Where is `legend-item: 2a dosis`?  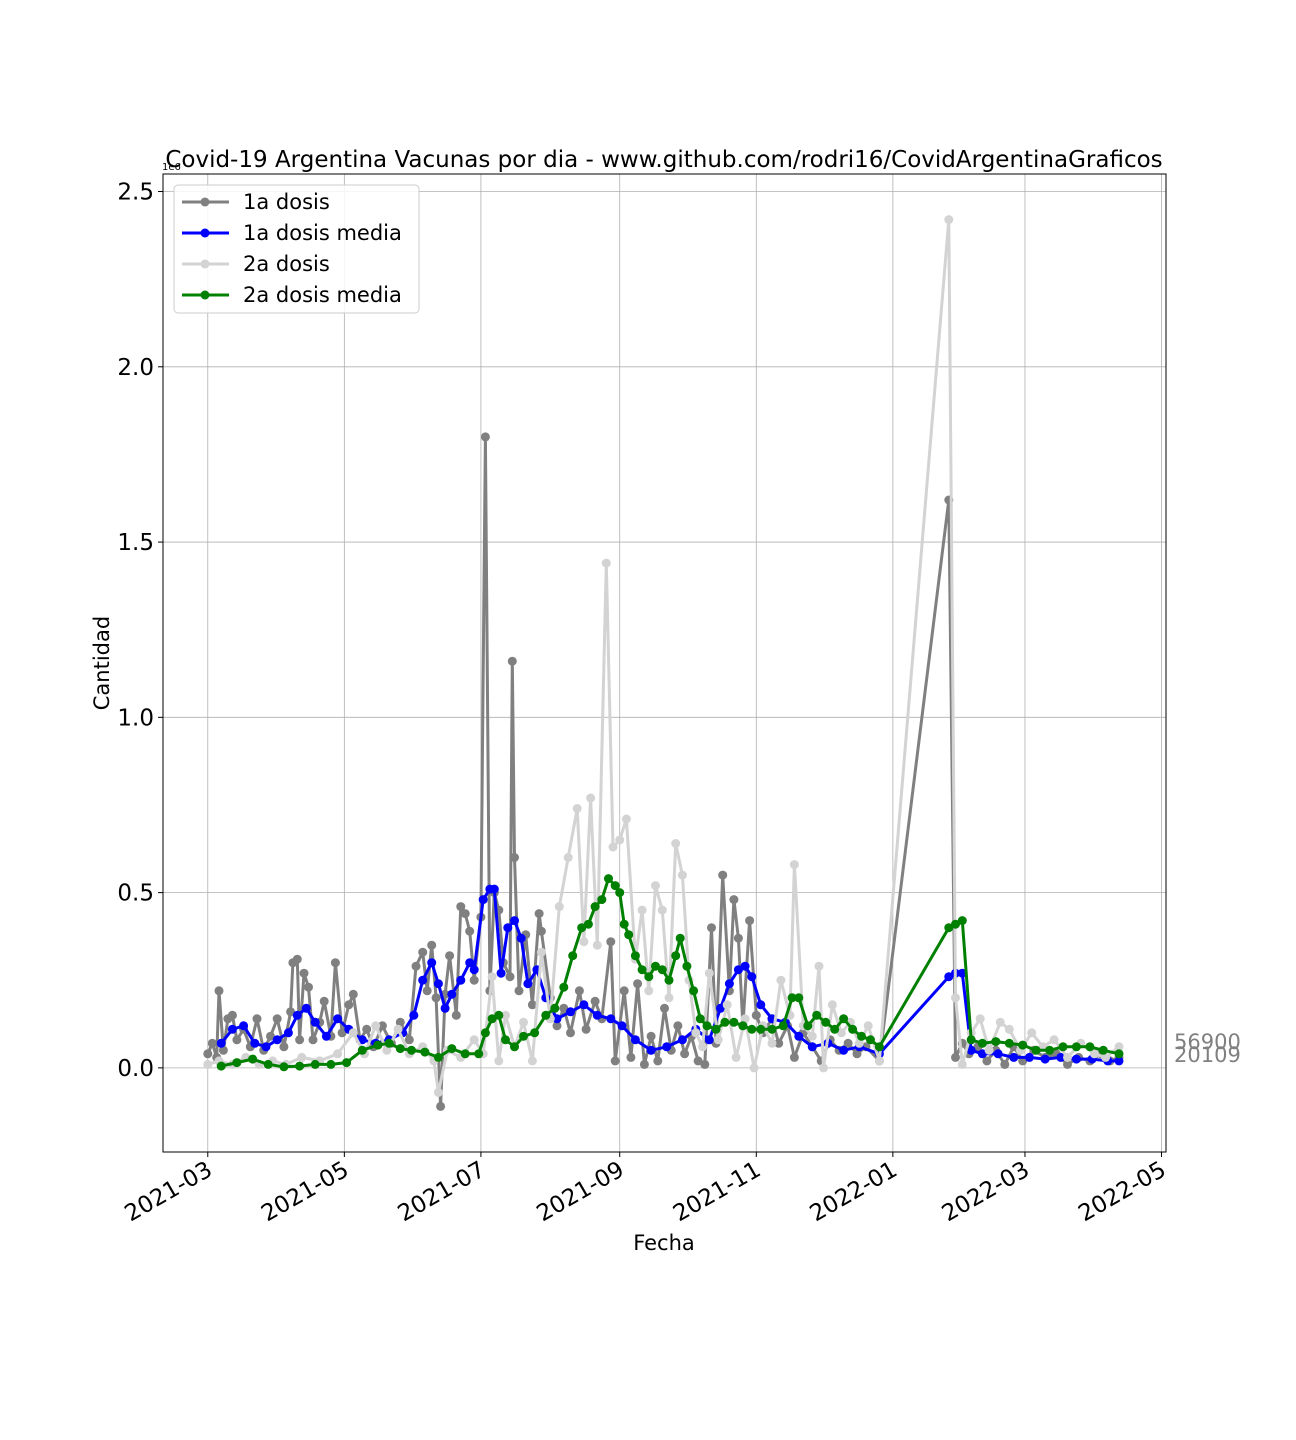 legend-item: 2a dosis is located at coordinates (256, 264).